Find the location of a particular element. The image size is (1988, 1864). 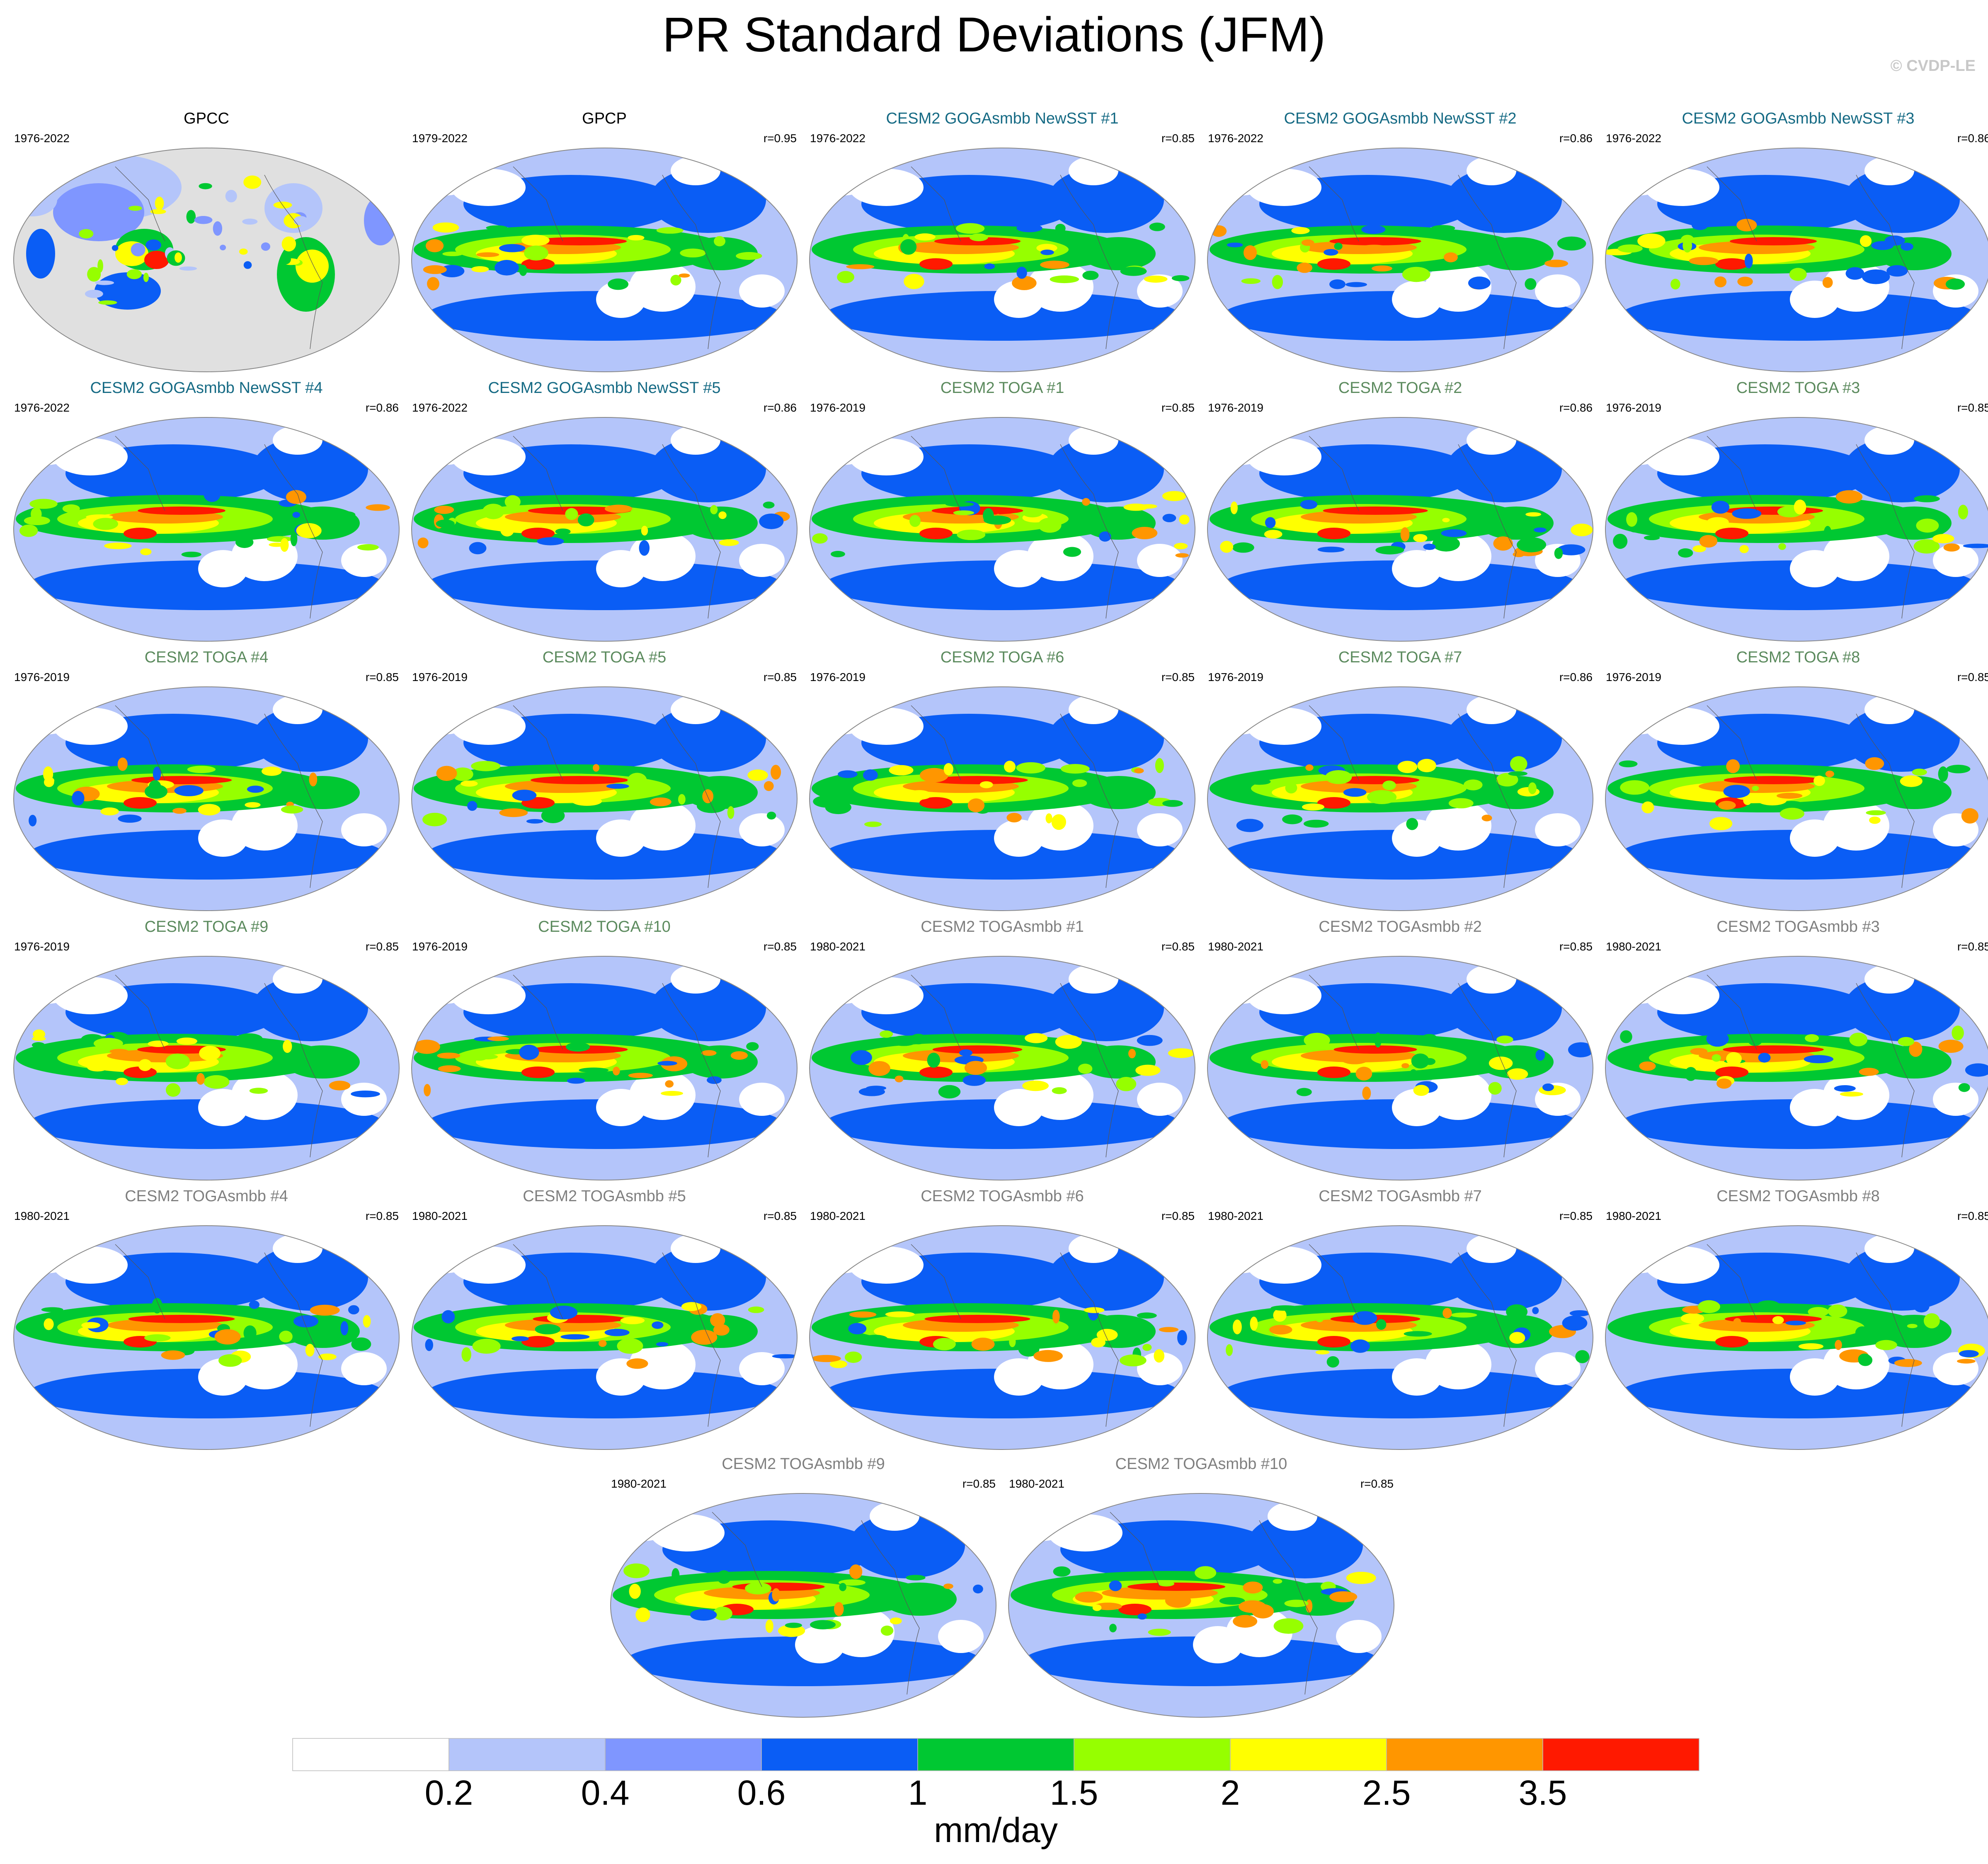

map-panel: CESM2 GOGAsmbb NewSST #1 1976-2022 r=0.85 is located at coordinates (1002, 247).